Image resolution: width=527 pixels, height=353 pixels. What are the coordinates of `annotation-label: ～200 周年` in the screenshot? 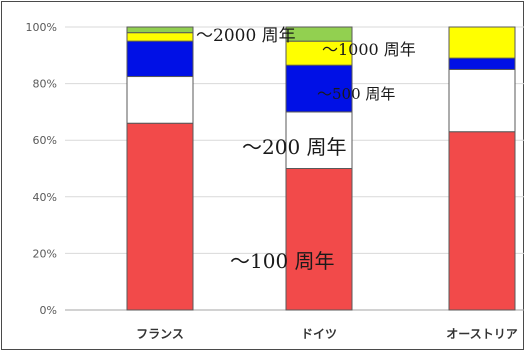 It's located at (294, 147).